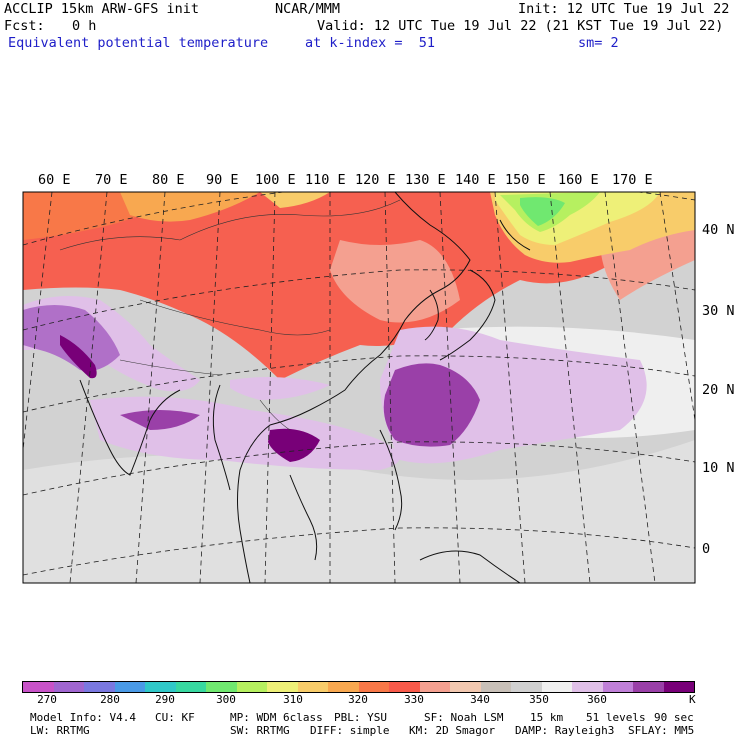  Describe the element at coordinates (624, 9) in the screenshot. I see `init-time: Init: 12 UTC Tue 19 Jul 22` at that location.